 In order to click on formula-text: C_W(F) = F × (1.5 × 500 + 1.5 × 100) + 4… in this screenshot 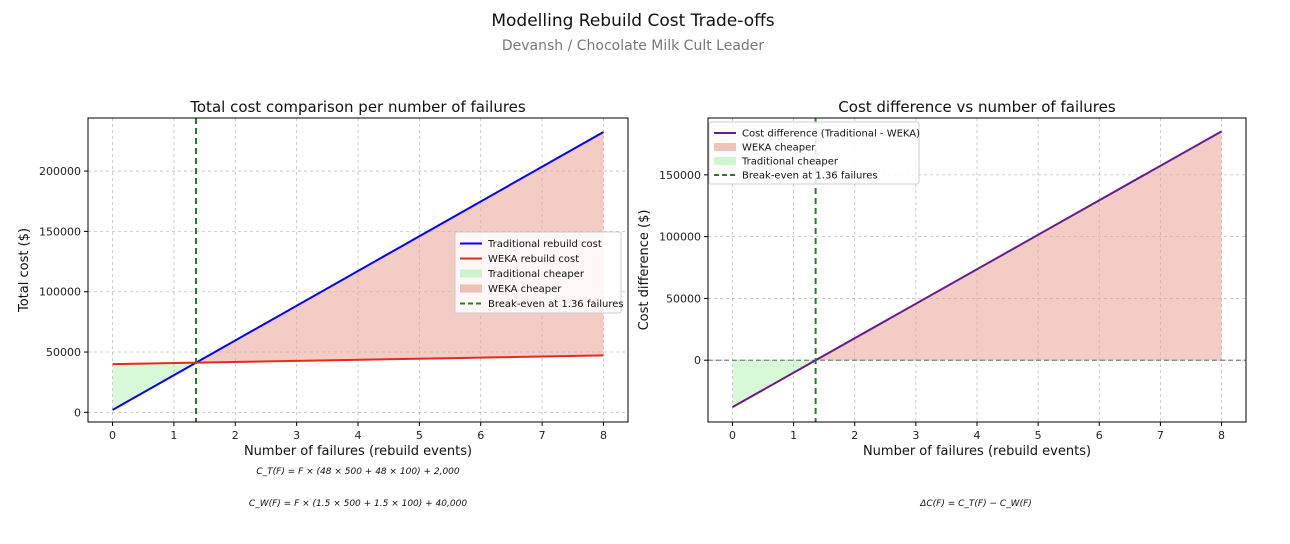, I will do `click(358, 504)`.